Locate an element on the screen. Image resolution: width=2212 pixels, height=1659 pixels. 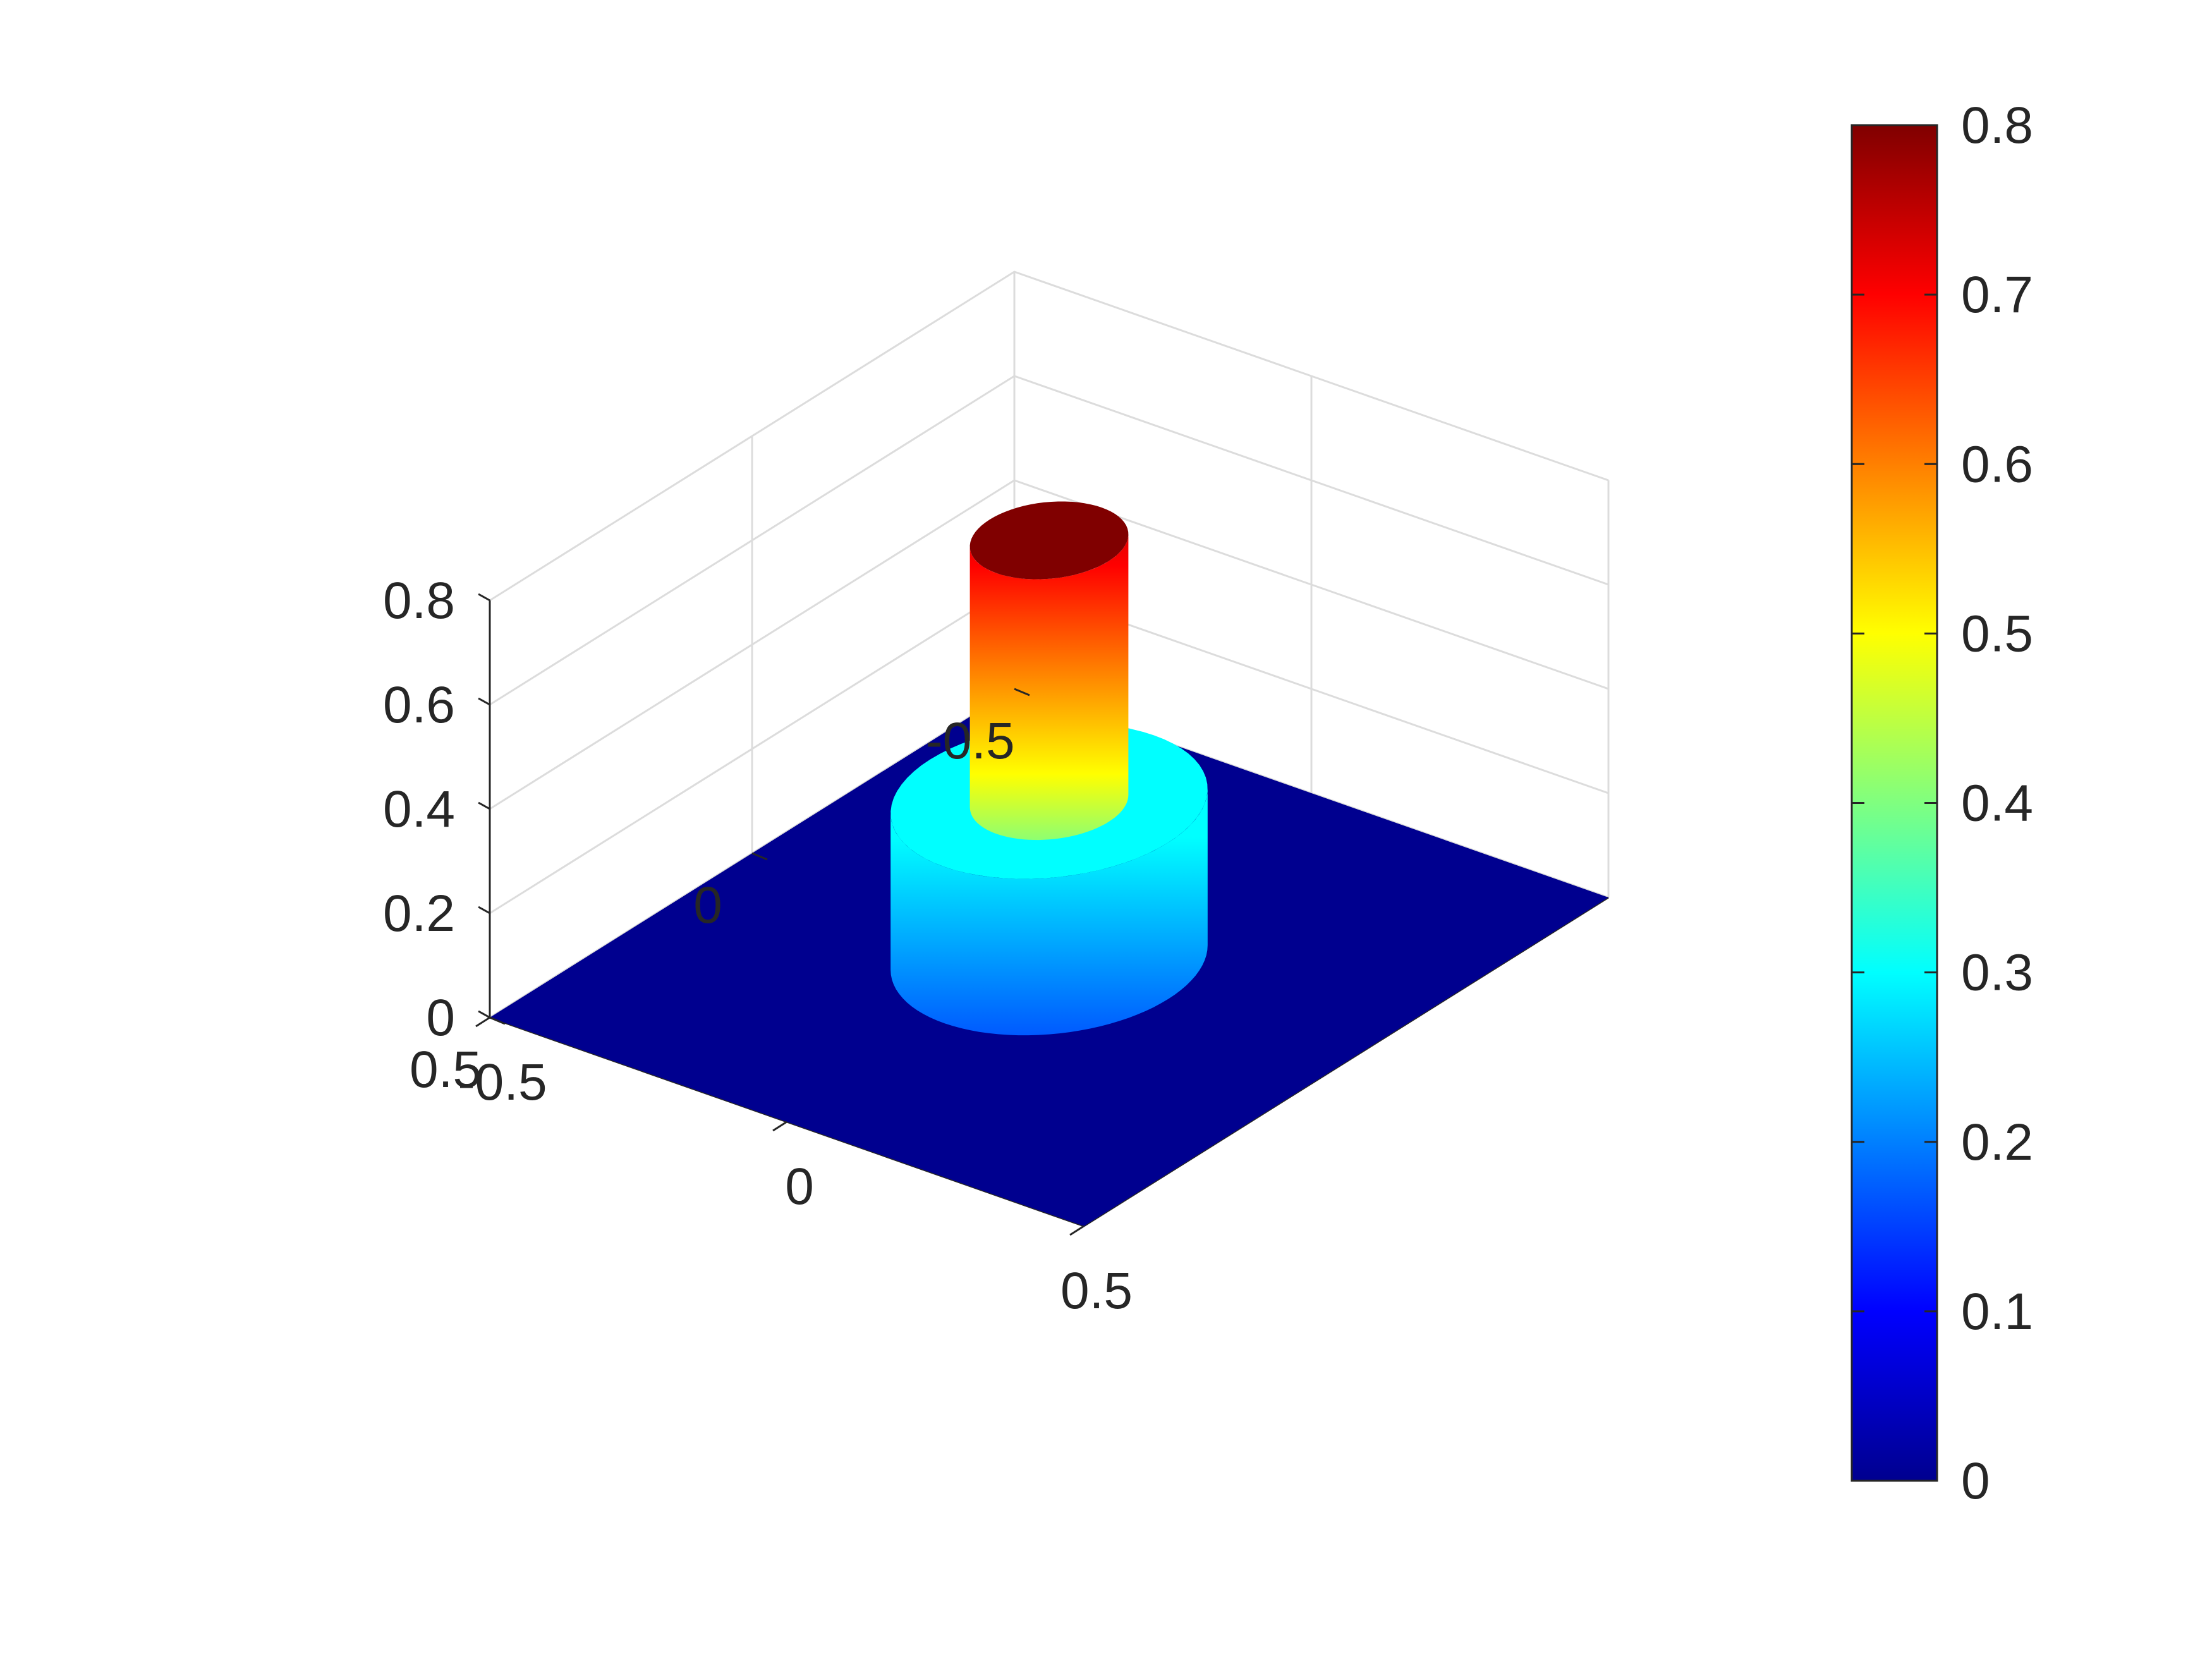
y-tick-labels: -0.500.5 is located at coordinates (720, 893).